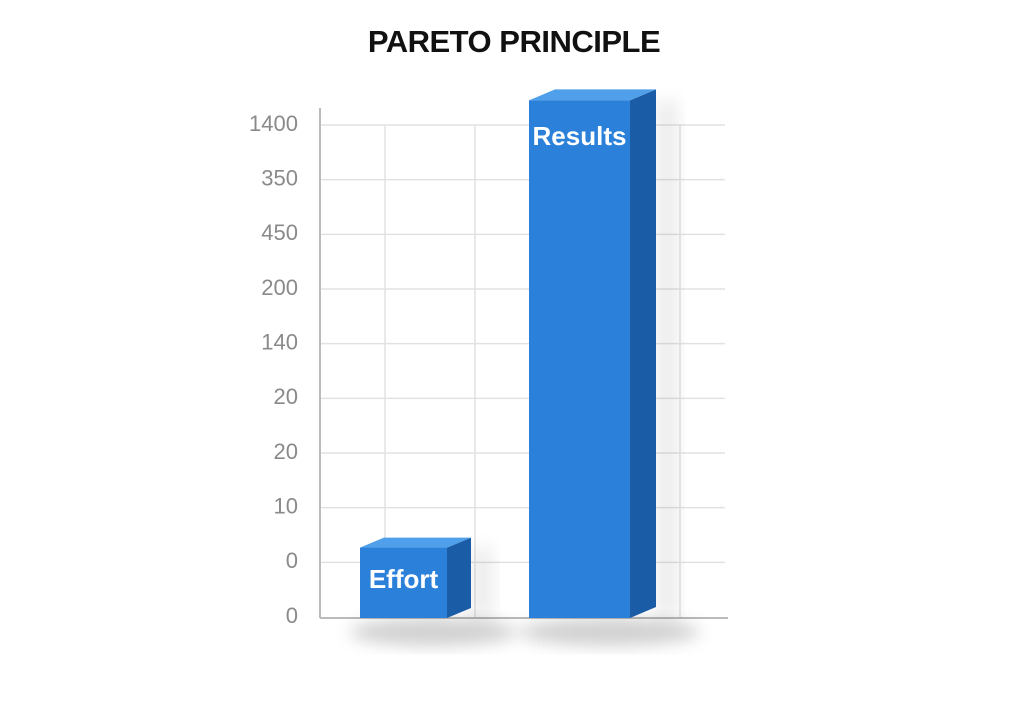 The image size is (1024, 717). What do you see at coordinates (279, 341) in the screenshot?
I see `y-tick-label: 140` at bounding box center [279, 341].